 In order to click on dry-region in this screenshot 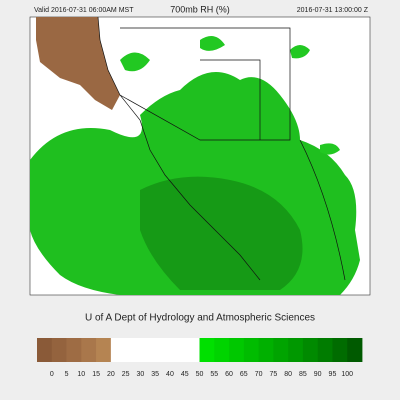, I will do `click(78, 63)`.